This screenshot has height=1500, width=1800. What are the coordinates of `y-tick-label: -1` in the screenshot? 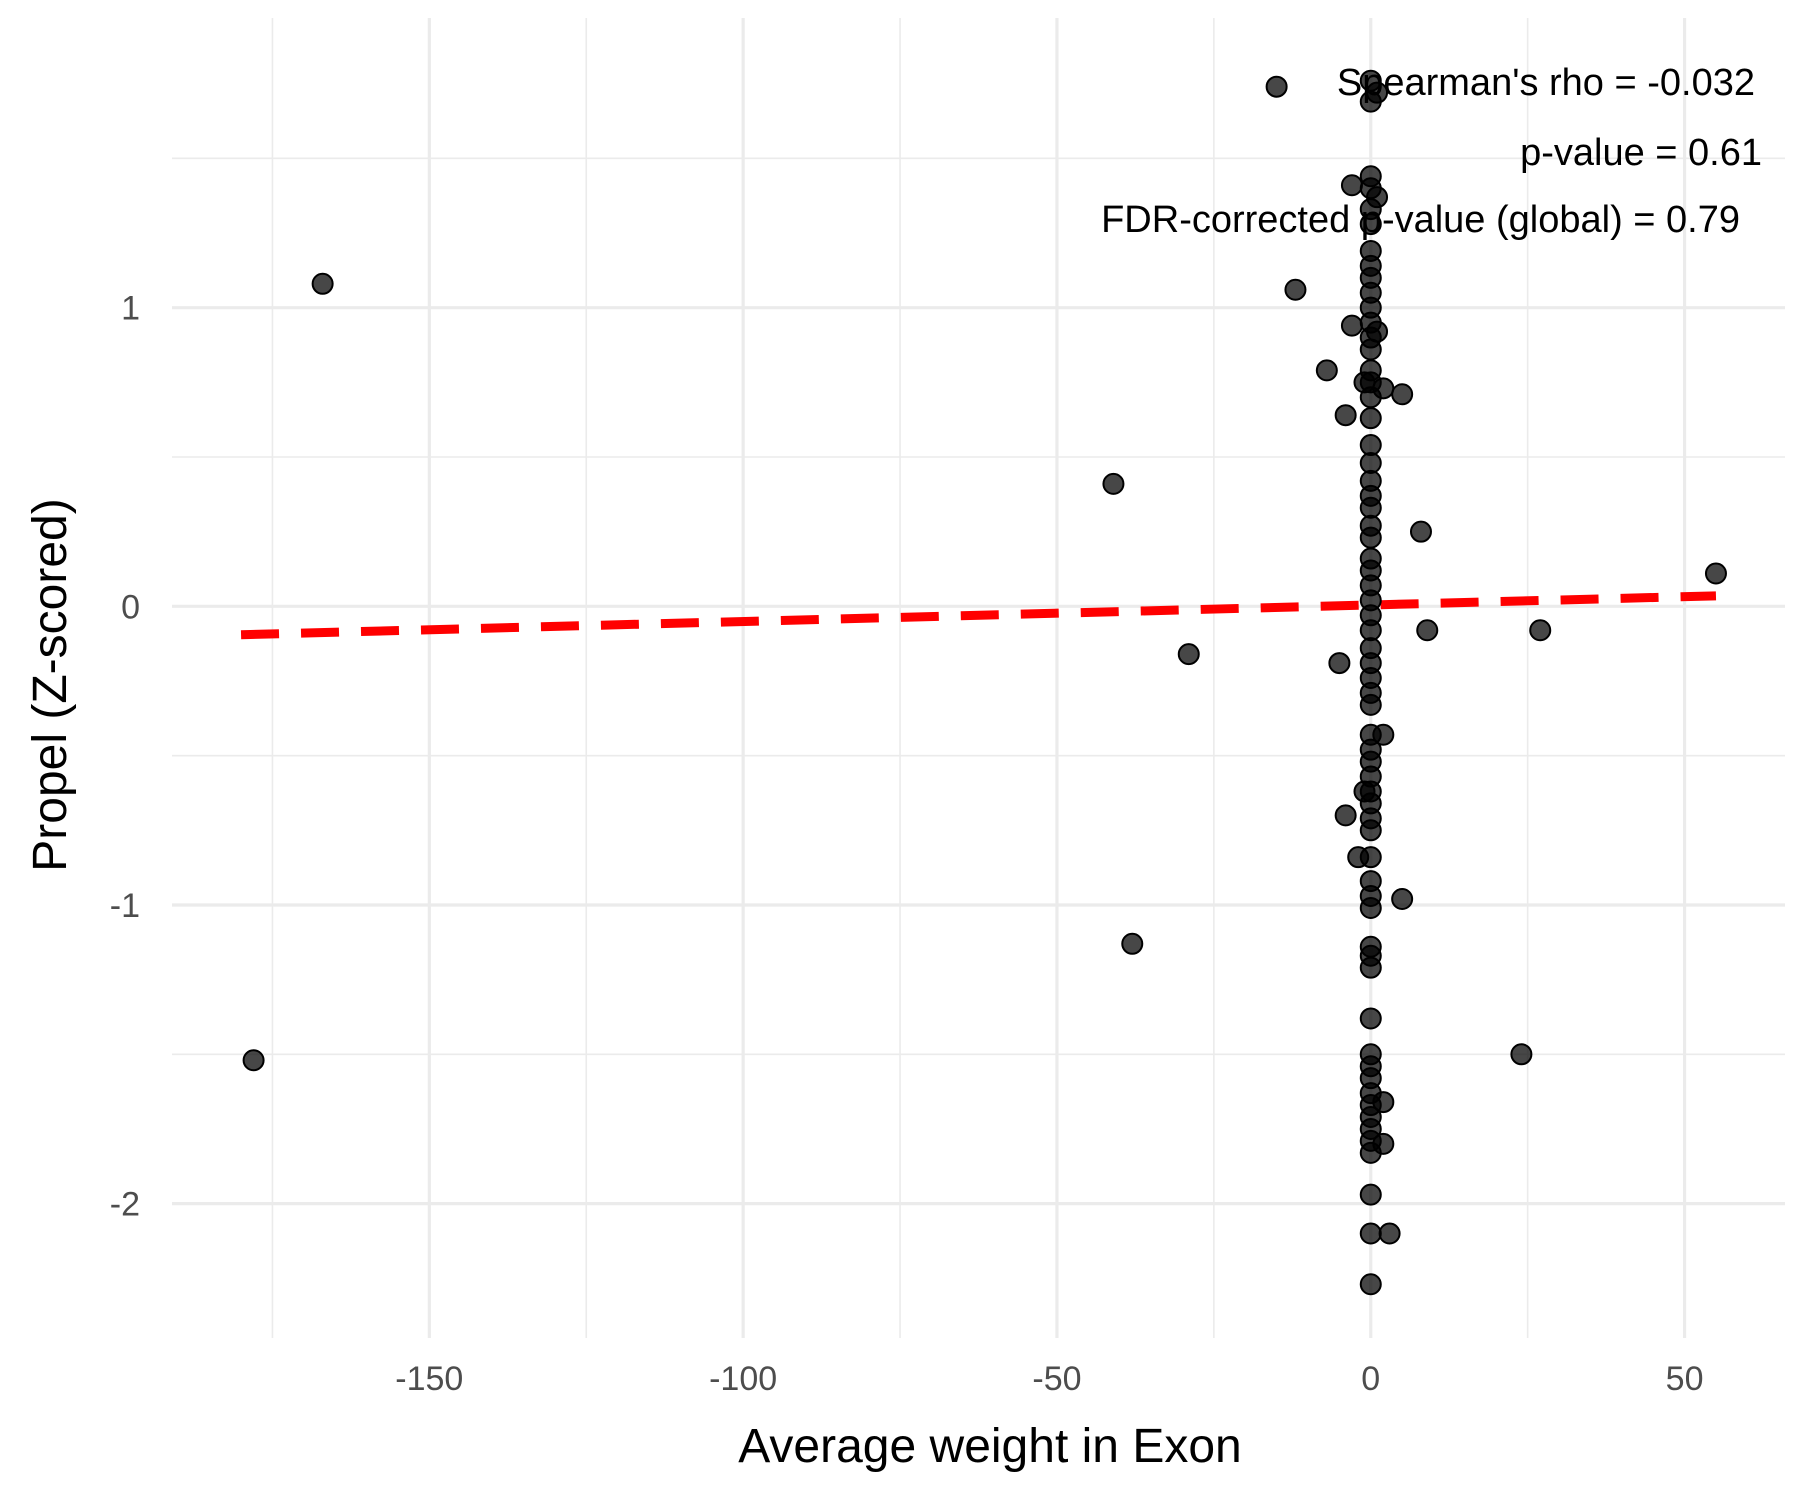 It's located at (125, 906).